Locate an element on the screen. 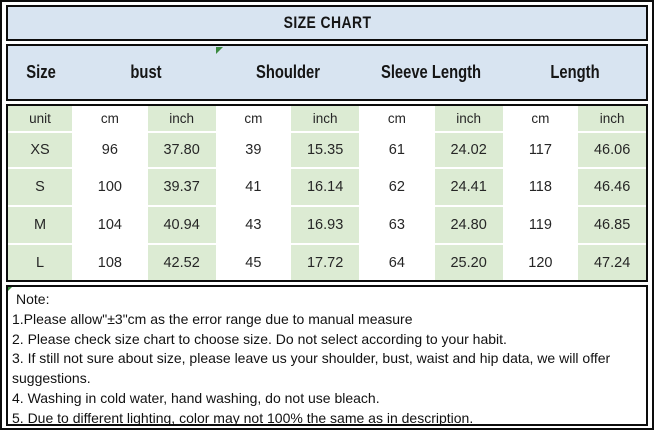  table-cell: 118 is located at coordinates (540, 187).